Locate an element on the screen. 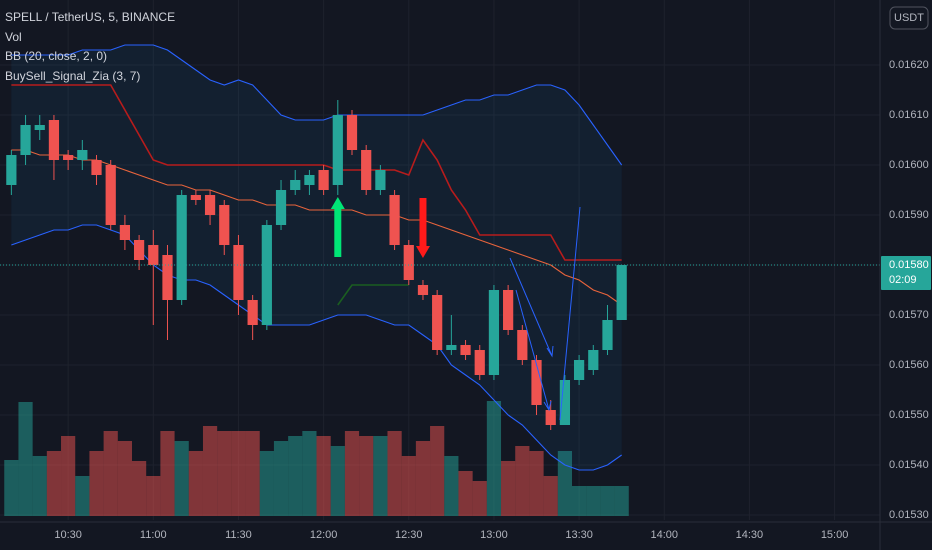 This screenshot has height=550, width=932. legend-entry: Vol is located at coordinates (13, 37).